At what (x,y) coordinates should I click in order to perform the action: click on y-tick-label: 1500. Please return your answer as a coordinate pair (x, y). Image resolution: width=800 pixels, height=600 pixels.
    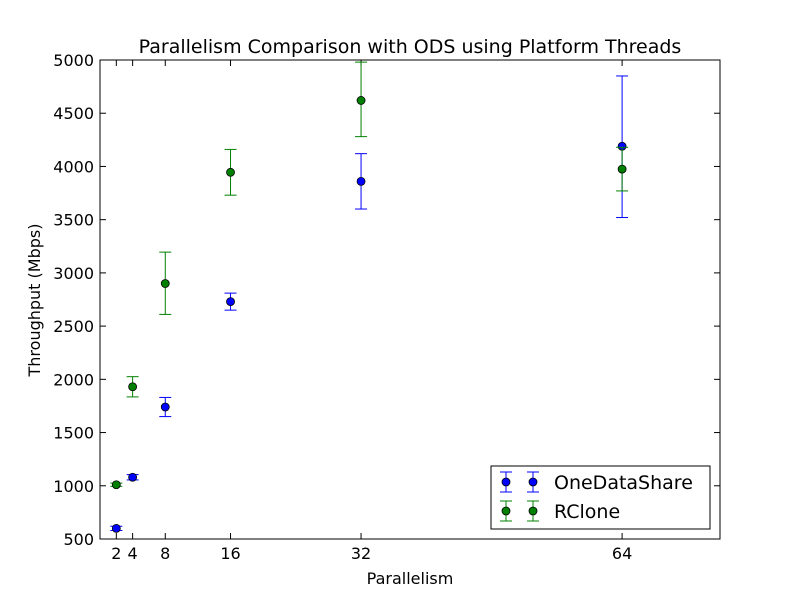
    Looking at the image, I should click on (73, 433).